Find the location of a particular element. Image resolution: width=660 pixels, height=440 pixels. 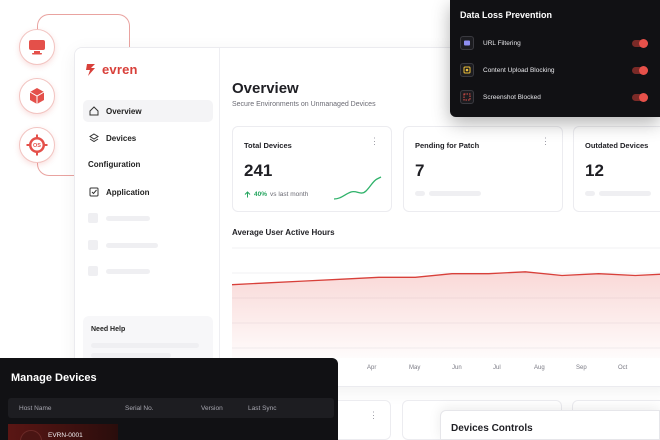

evren-logo-icon is located at coordinates (90, 69).